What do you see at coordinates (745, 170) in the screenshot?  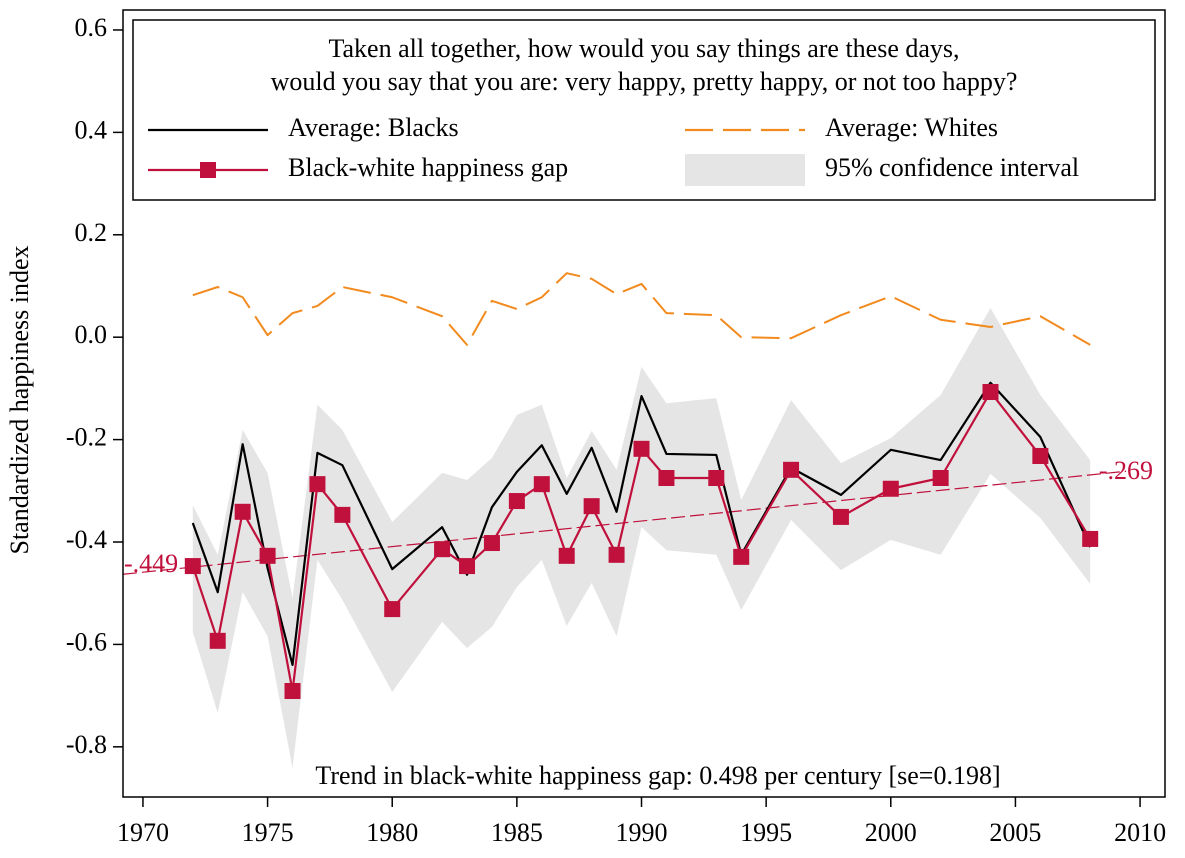 I see `legend-swatch` at bounding box center [745, 170].